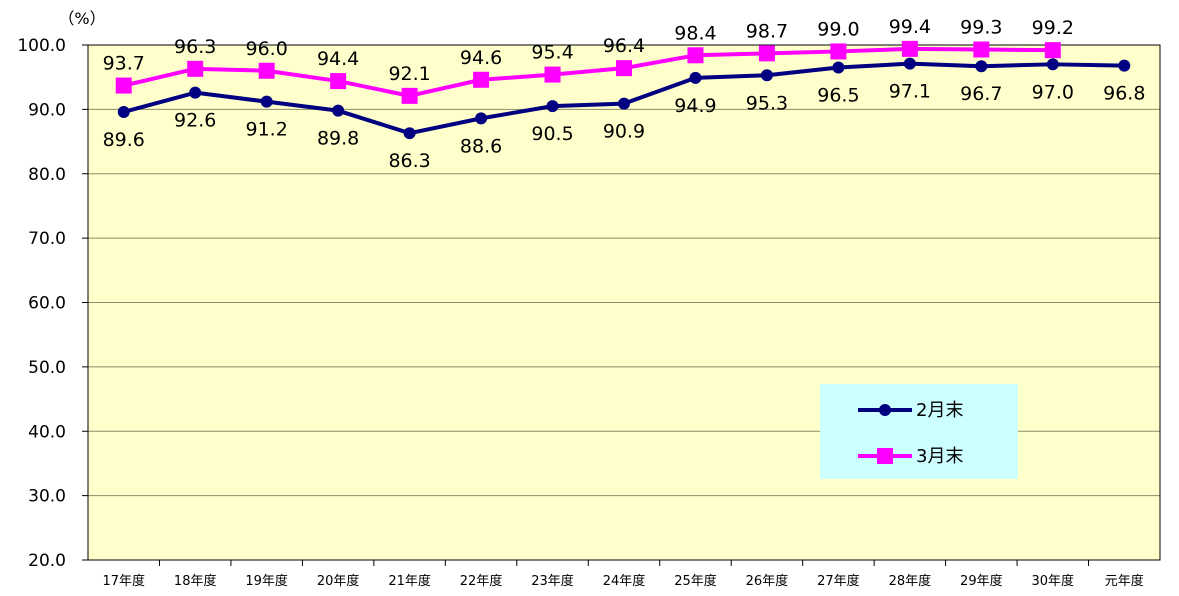 The height and width of the screenshot is (596, 1179). What do you see at coordinates (1053, 28) in the screenshot?
I see `data-label-3gatsumatsu: 99.2` at bounding box center [1053, 28].